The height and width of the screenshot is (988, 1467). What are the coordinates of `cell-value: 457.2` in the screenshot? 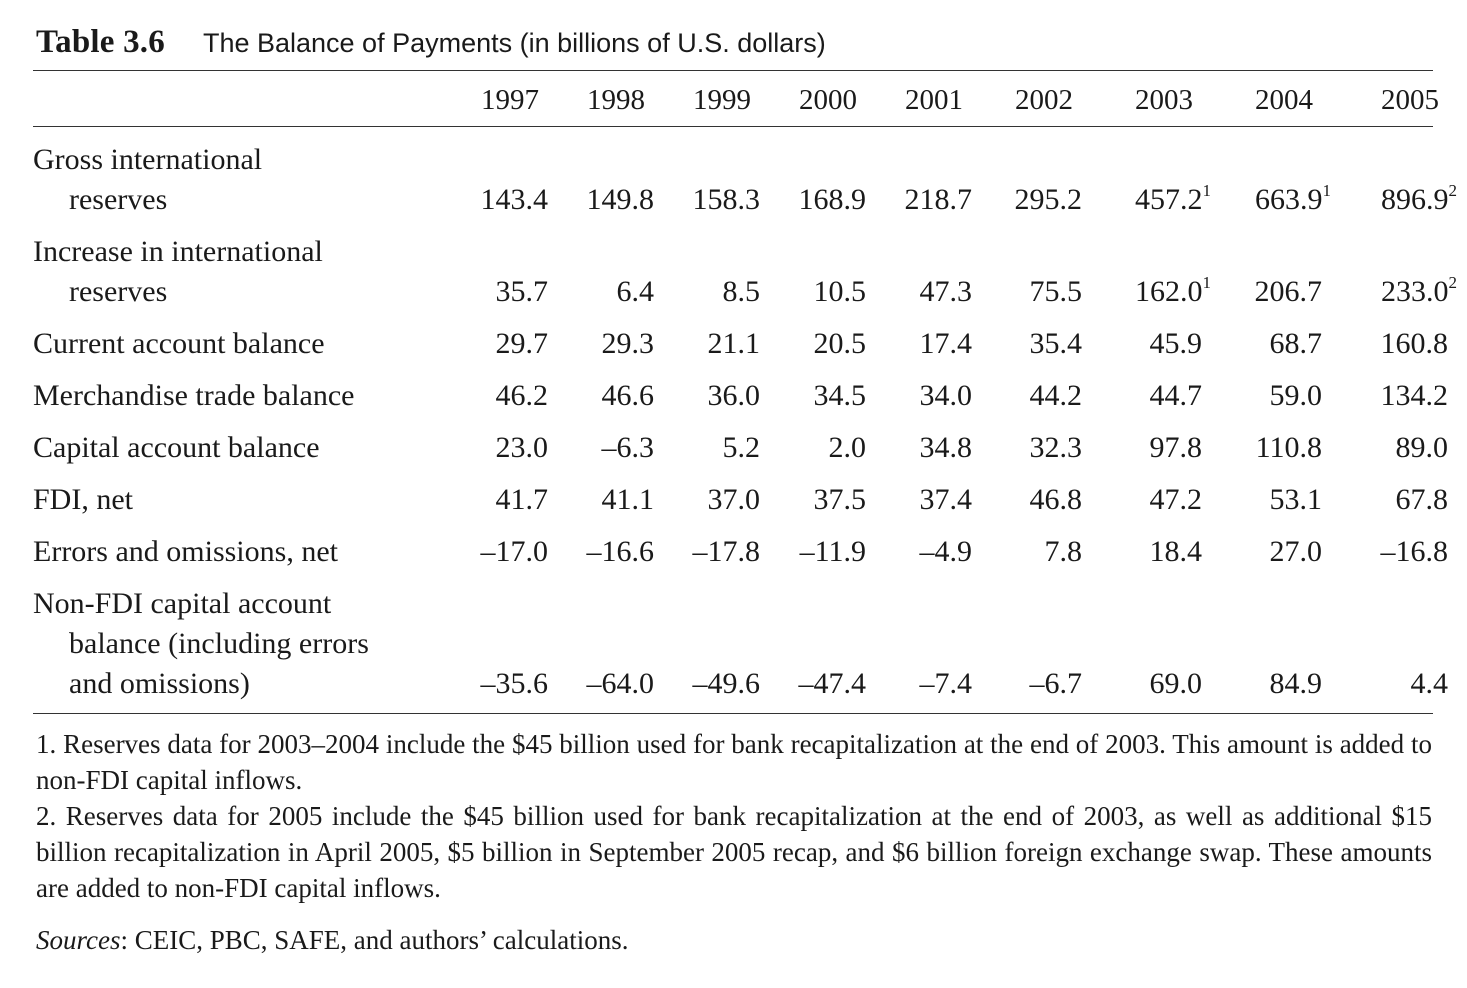 It's located at (1169, 199).